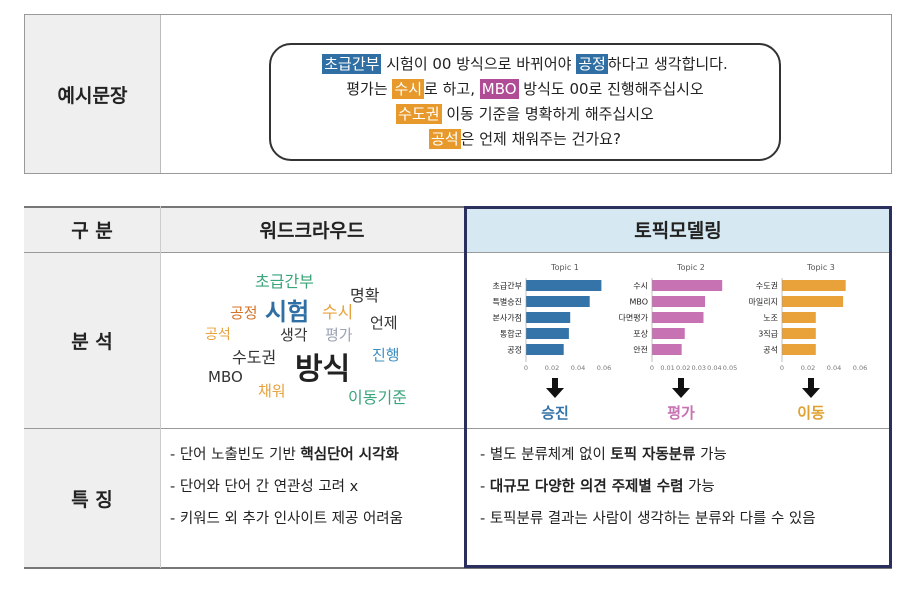 Image resolution: width=906 pixels, height=590 pixels. Describe the element at coordinates (681, 413) in the screenshot. I see `topic-result-label: 평가` at that location.